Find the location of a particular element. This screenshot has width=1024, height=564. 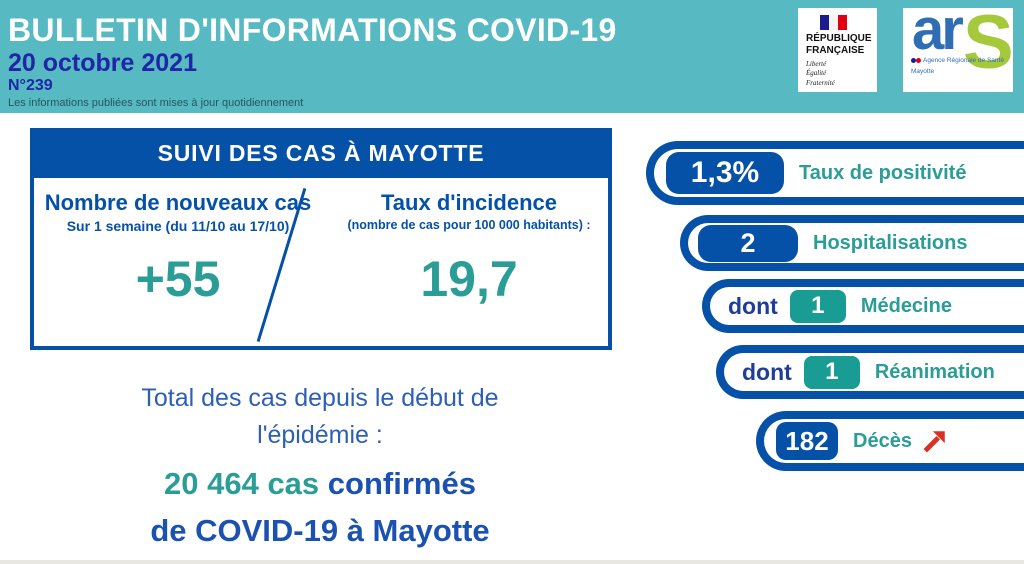

stat-pill-reanimation: dont 1 Réanimation is located at coordinates (870, 372).